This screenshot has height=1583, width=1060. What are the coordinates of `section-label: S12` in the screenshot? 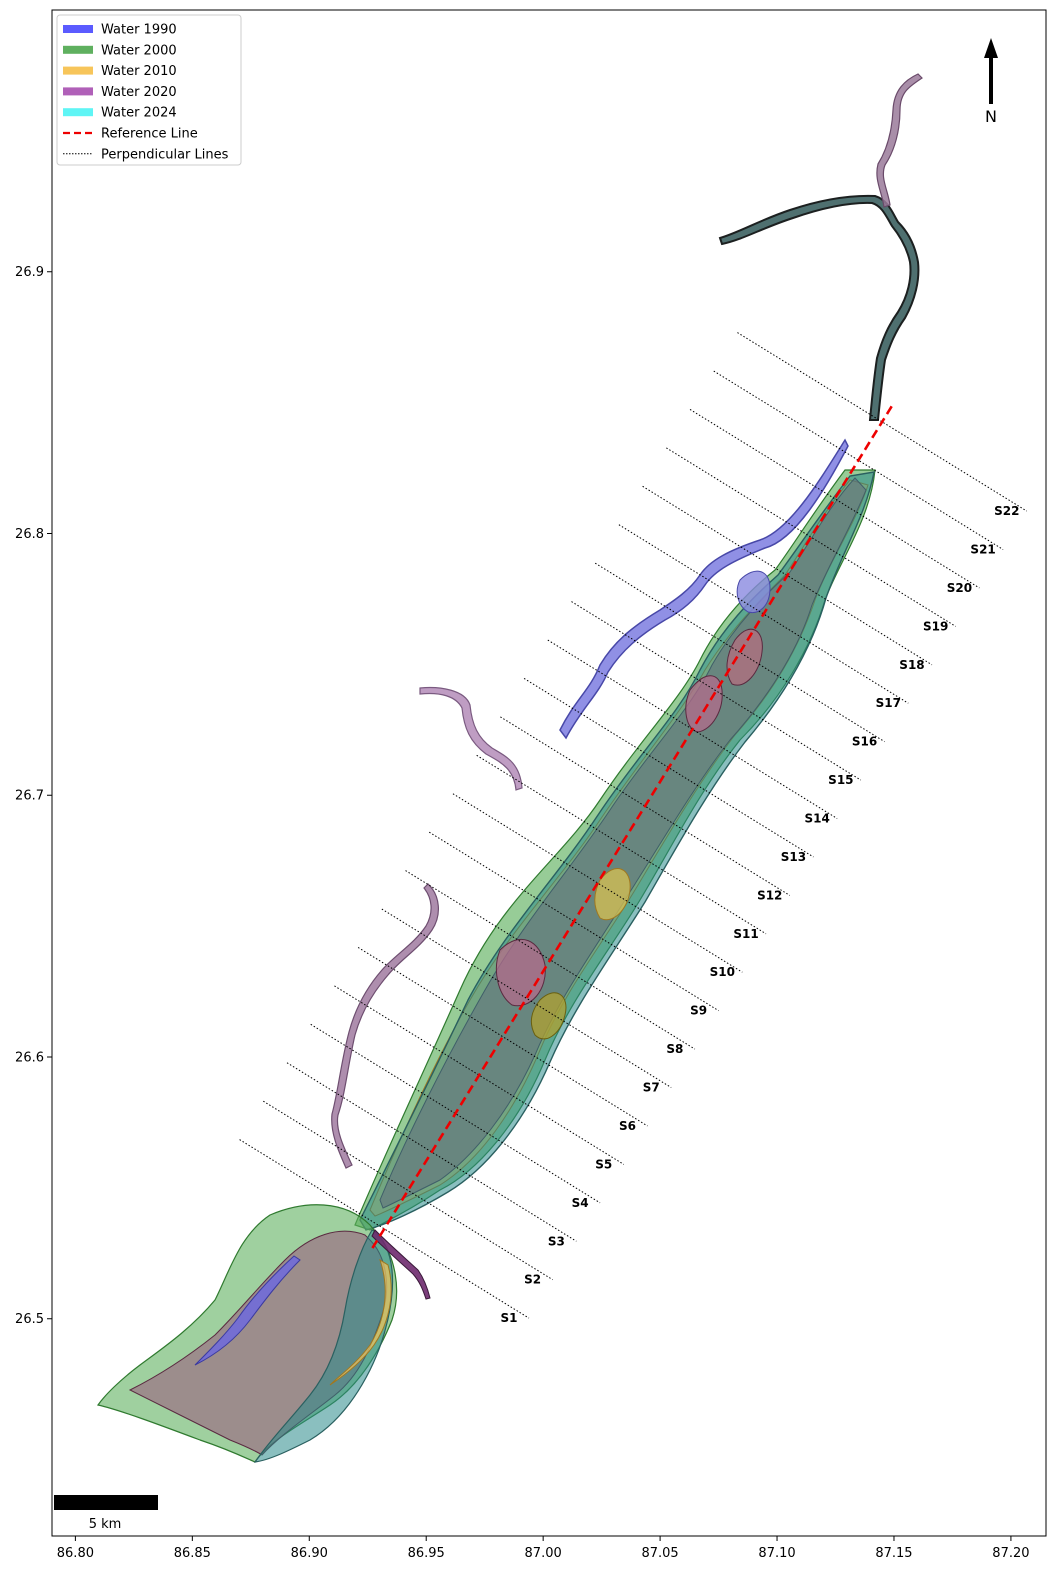 It's located at (769, 895).